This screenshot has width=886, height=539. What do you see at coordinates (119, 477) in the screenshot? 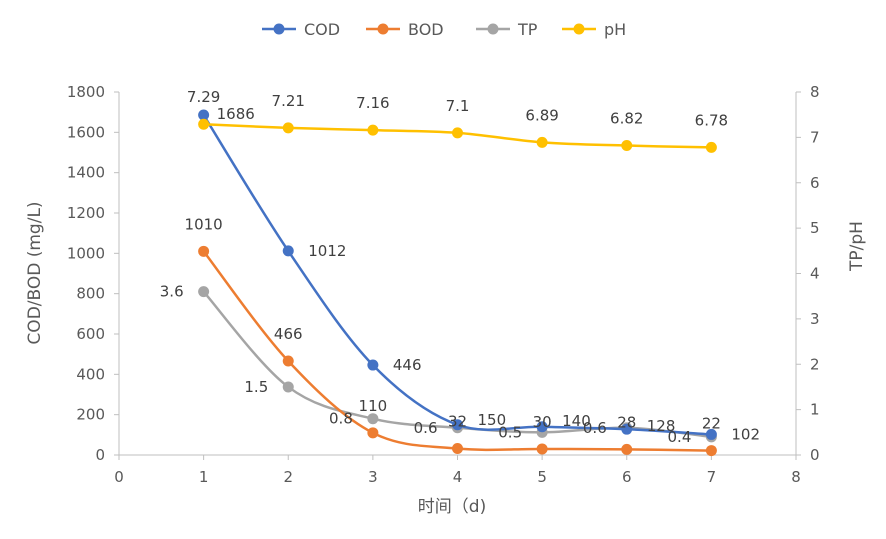
I see `x-tick-label: 0` at bounding box center [119, 477].